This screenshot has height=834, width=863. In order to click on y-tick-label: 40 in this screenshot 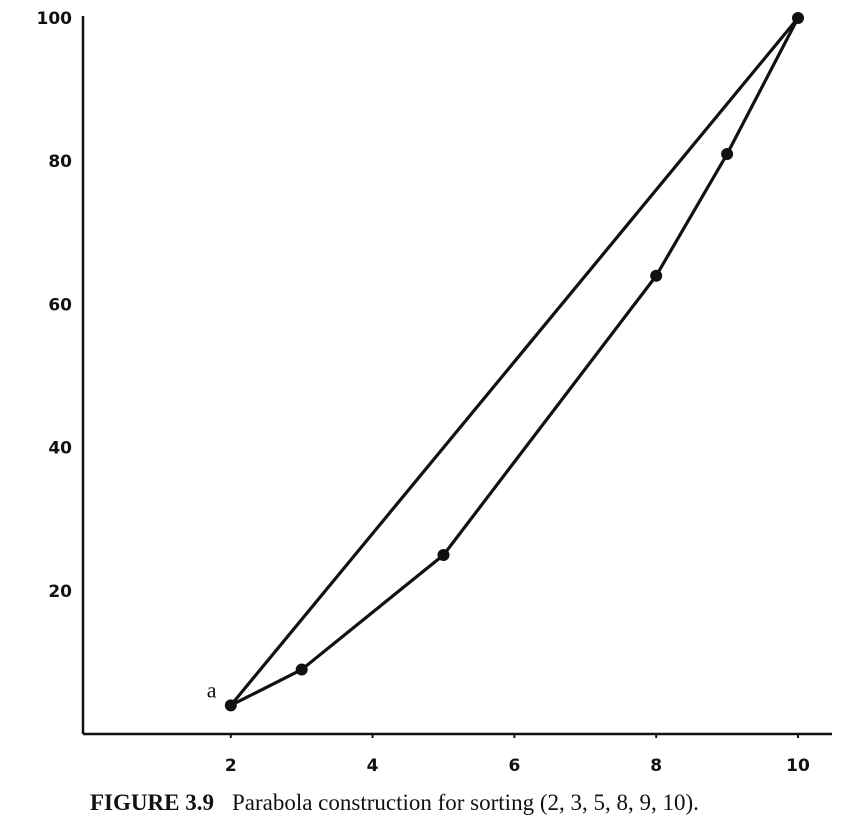, I will do `click(60, 449)`.